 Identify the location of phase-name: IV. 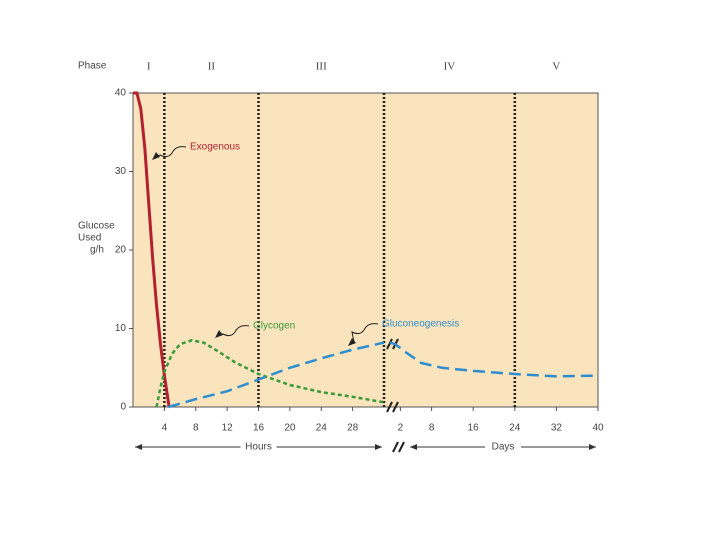
(450, 67).